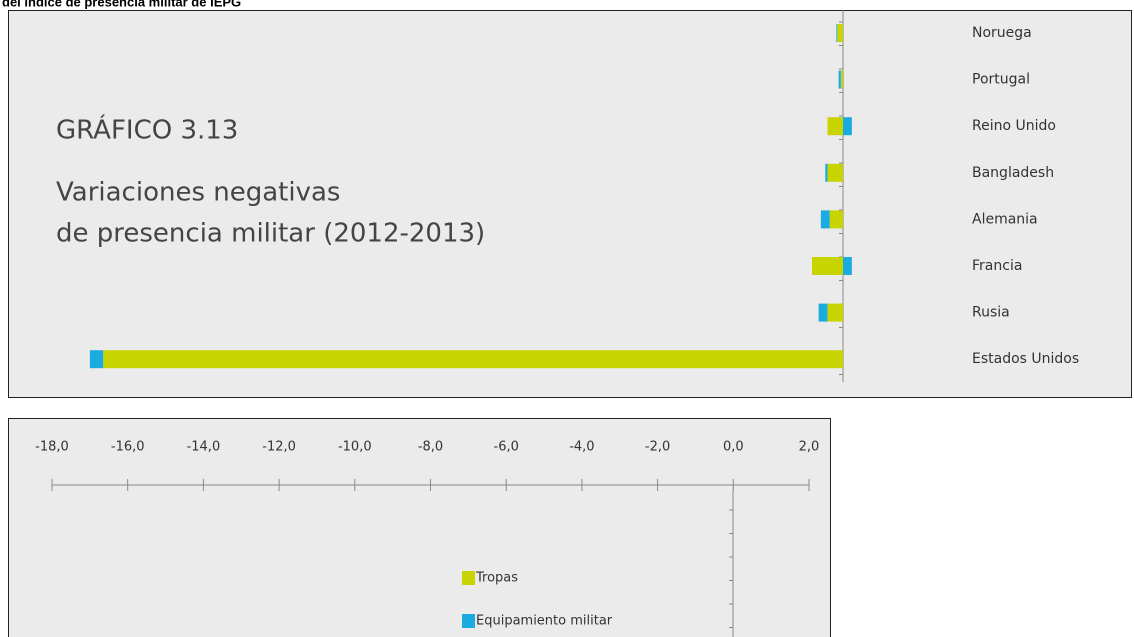  Describe the element at coordinates (1025, 359) in the screenshot. I see `category-label: Estados Unidos` at that location.